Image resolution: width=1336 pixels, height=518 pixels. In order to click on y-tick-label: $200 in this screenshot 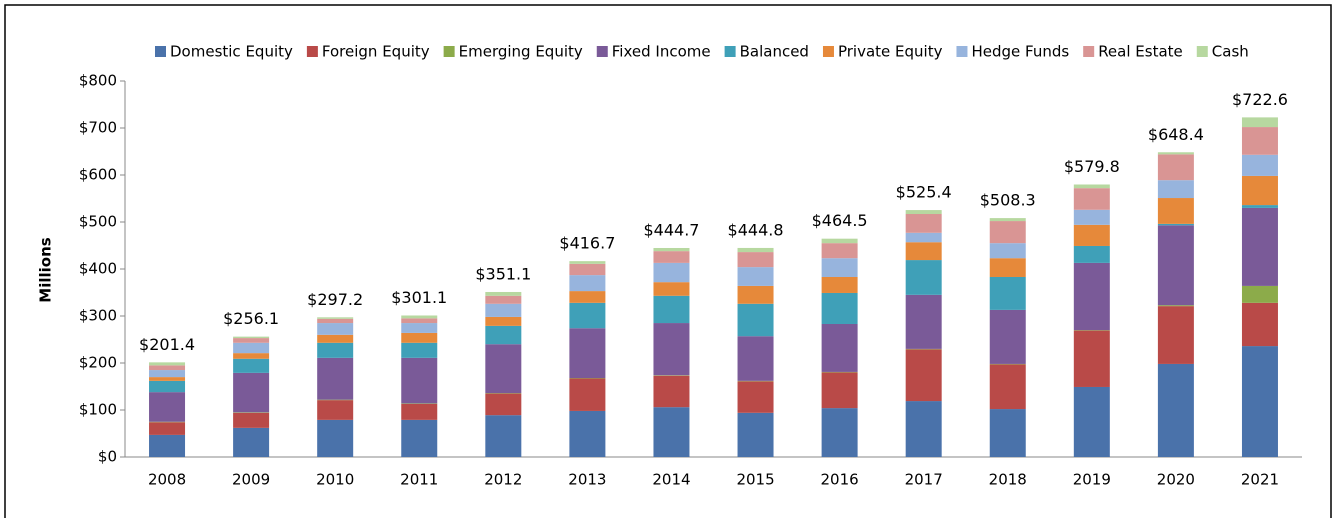, I will do `click(98, 363)`.